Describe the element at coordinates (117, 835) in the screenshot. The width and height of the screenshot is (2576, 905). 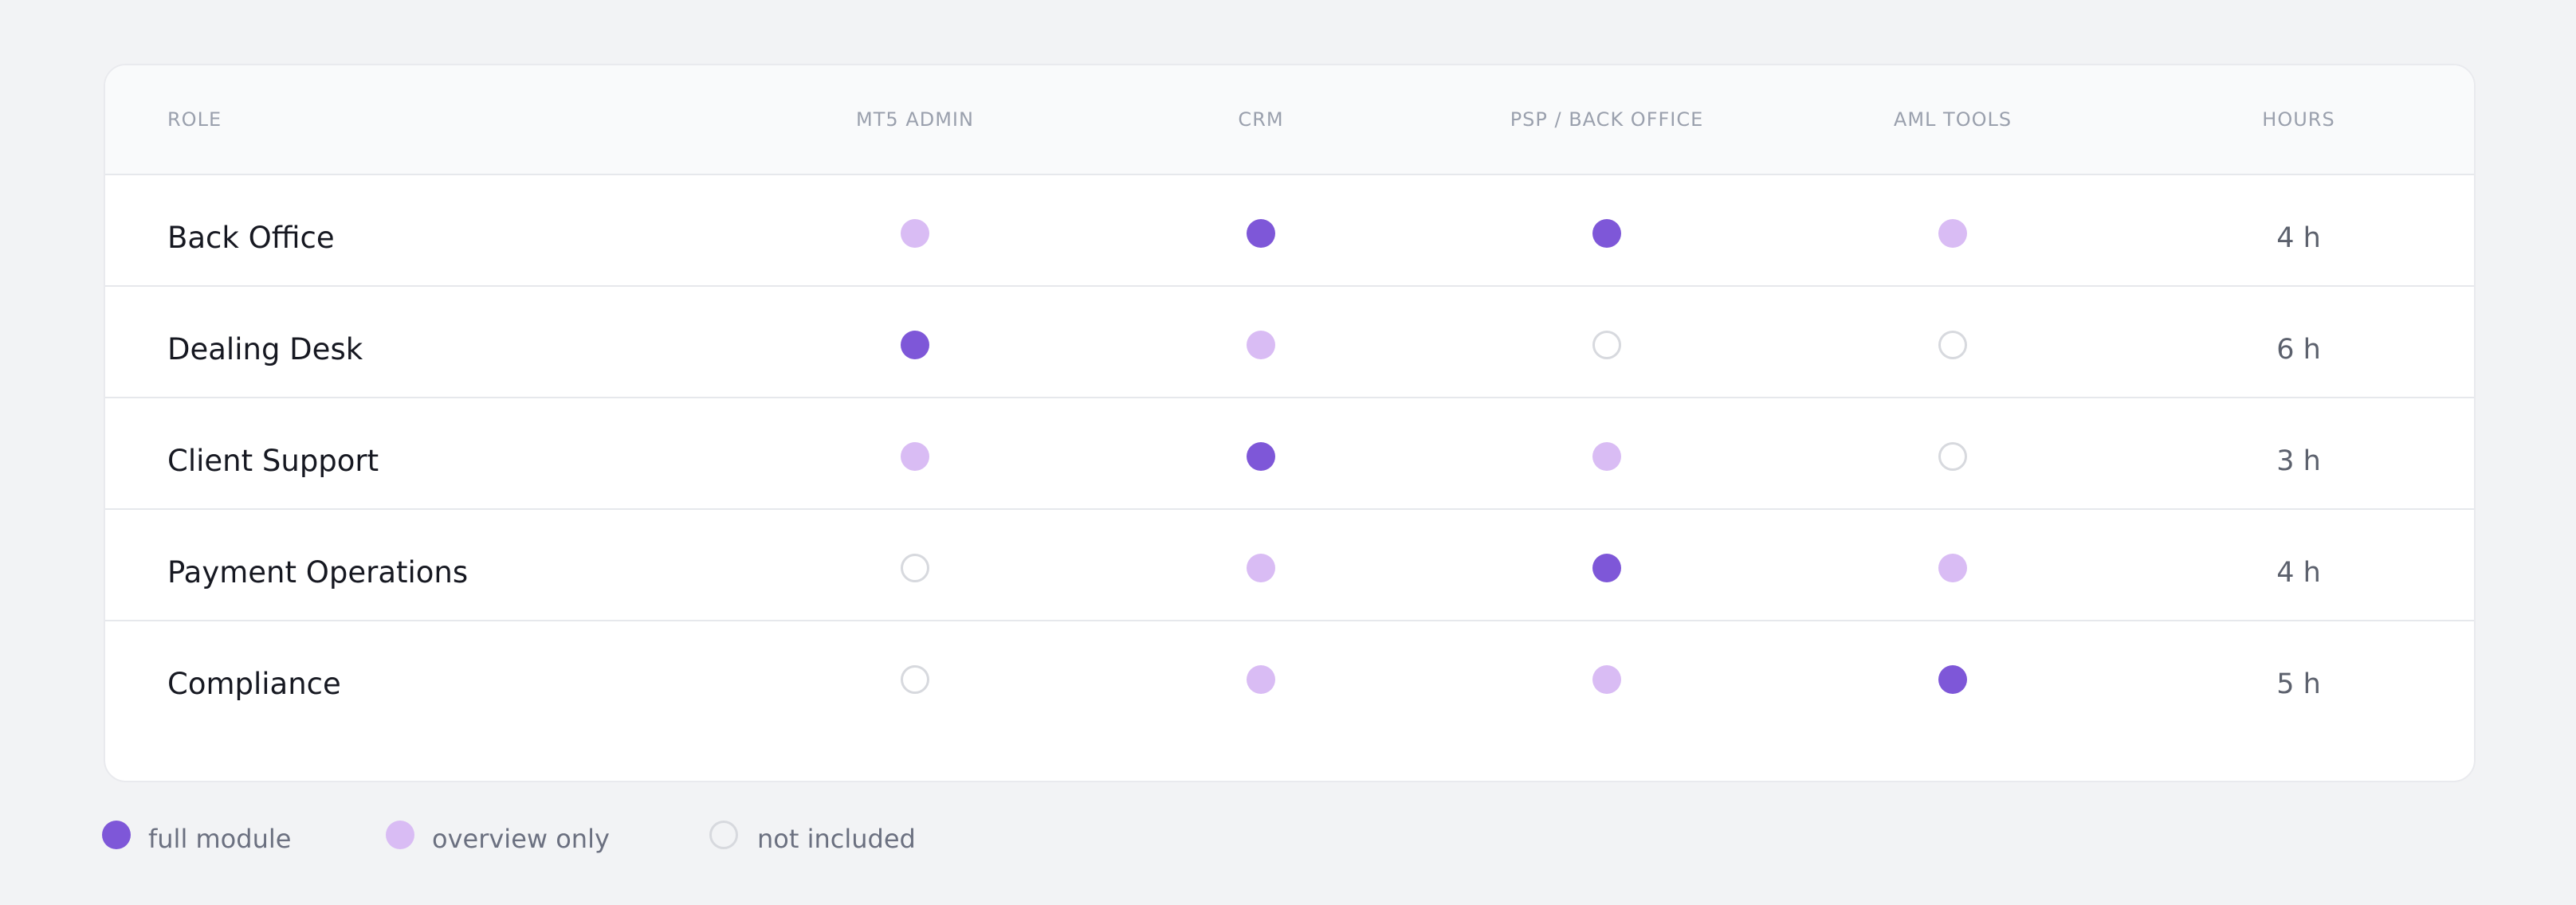
I see `legend-full-module-dot` at that location.